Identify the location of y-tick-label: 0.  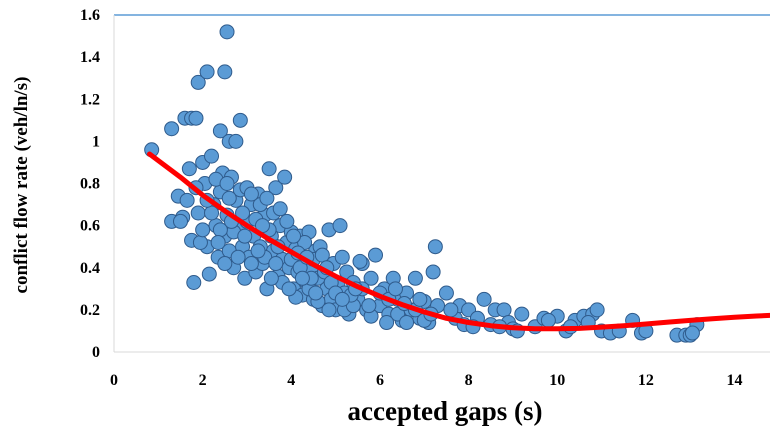
(96, 352).